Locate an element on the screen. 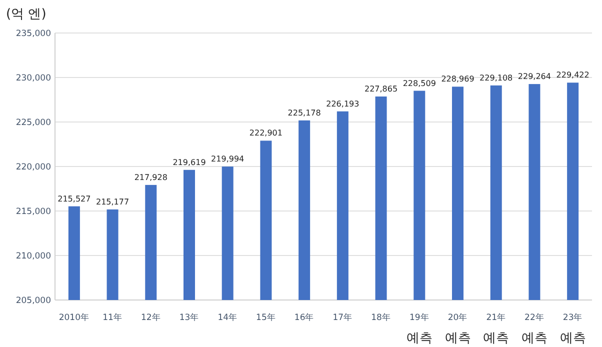 This screenshot has height=347, width=602. x-tick-label: 20年 예측 is located at coordinates (457, 329).